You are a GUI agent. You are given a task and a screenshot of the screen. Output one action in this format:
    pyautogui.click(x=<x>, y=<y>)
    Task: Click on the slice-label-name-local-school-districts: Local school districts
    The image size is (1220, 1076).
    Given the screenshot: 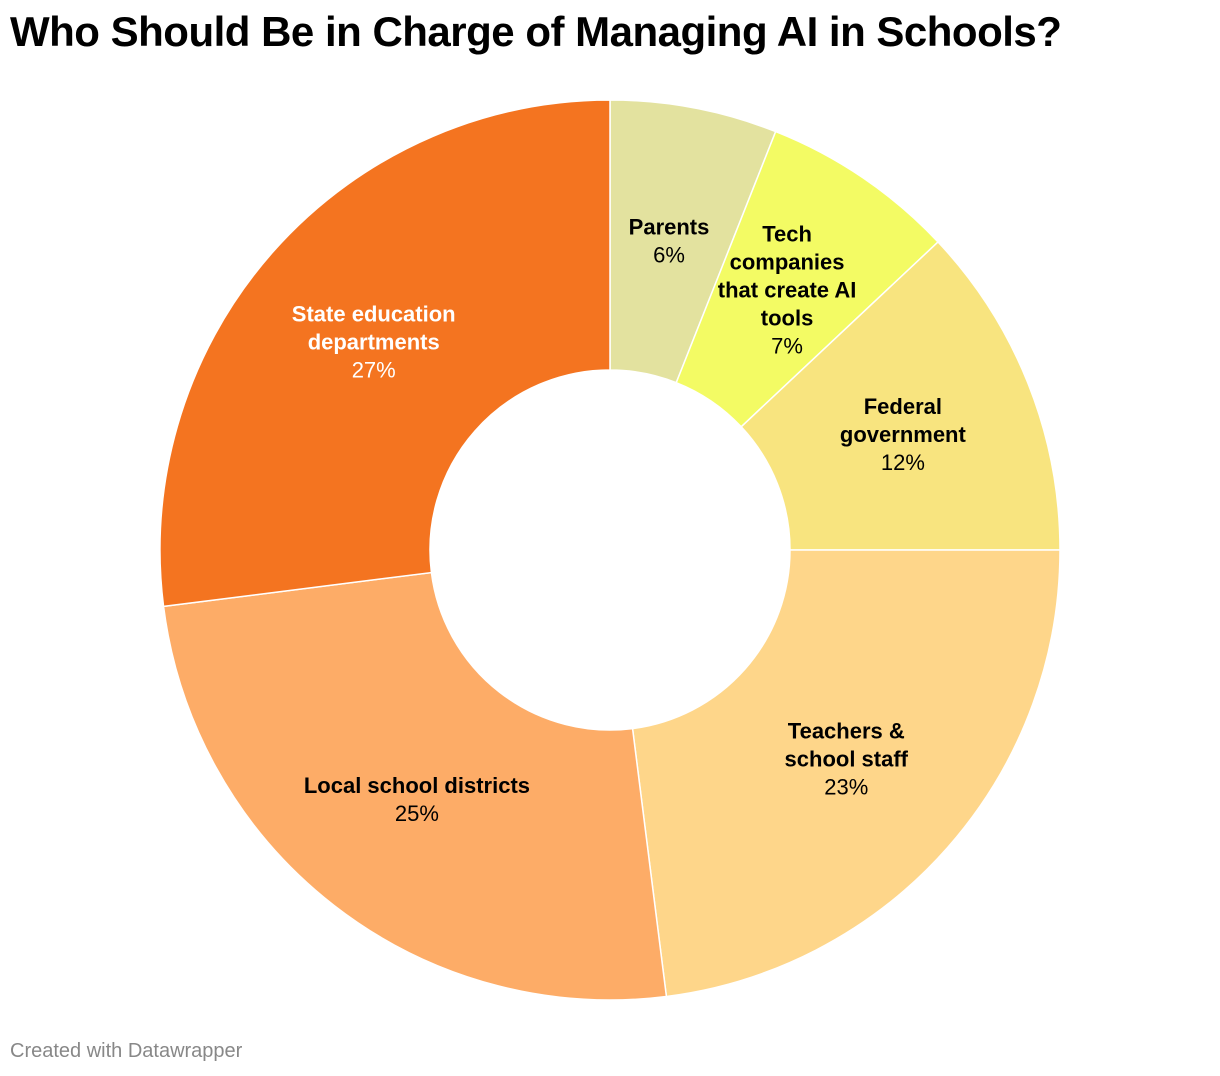 What is the action you would take?
    pyautogui.click(x=417, y=785)
    